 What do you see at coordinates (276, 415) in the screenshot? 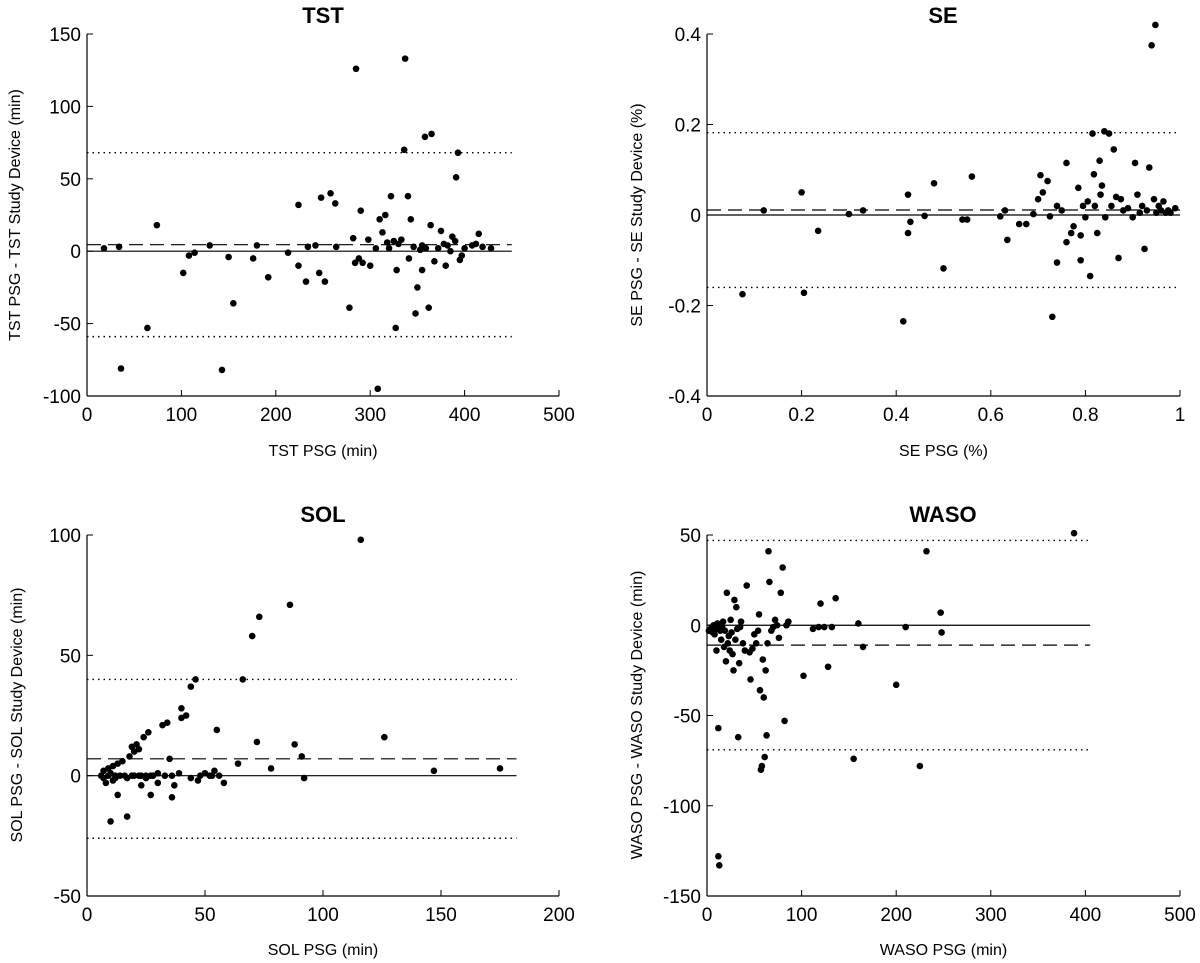
I see `tst-x-tick-label: 200` at bounding box center [276, 415].